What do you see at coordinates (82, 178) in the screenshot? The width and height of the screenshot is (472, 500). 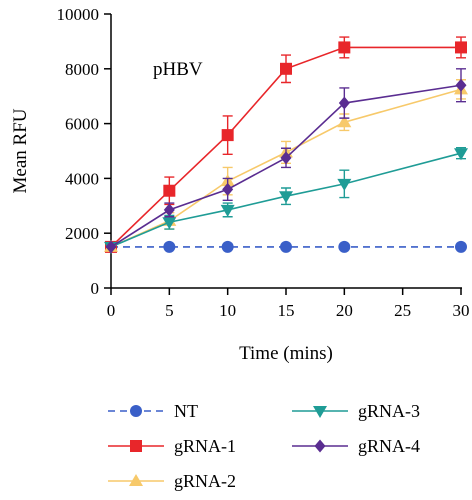 I see `y-tick-label: 4000` at bounding box center [82, 178].